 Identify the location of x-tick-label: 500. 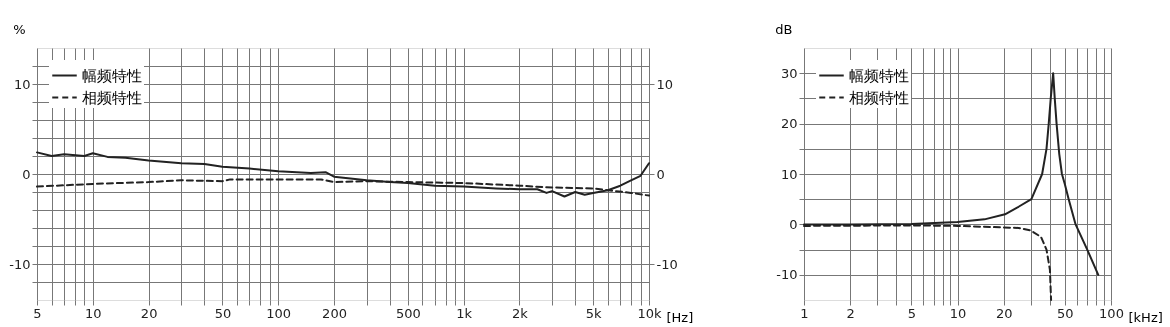
(408, 313).